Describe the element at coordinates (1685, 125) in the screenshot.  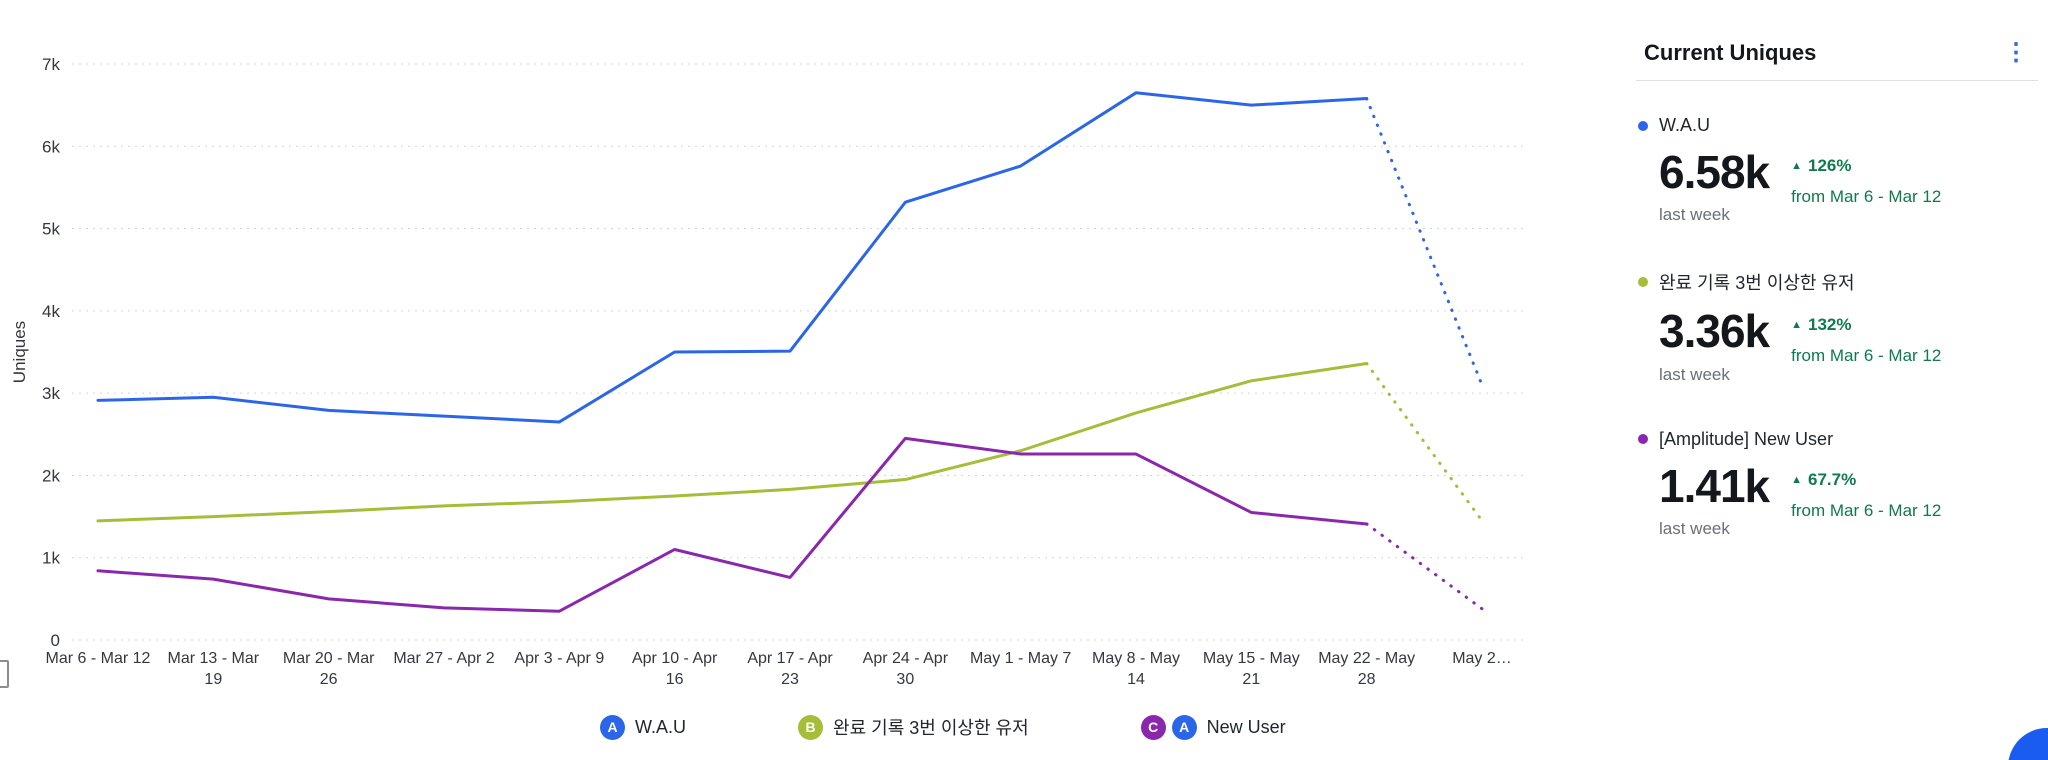
I see `metric-name: W.A.U` at that location.